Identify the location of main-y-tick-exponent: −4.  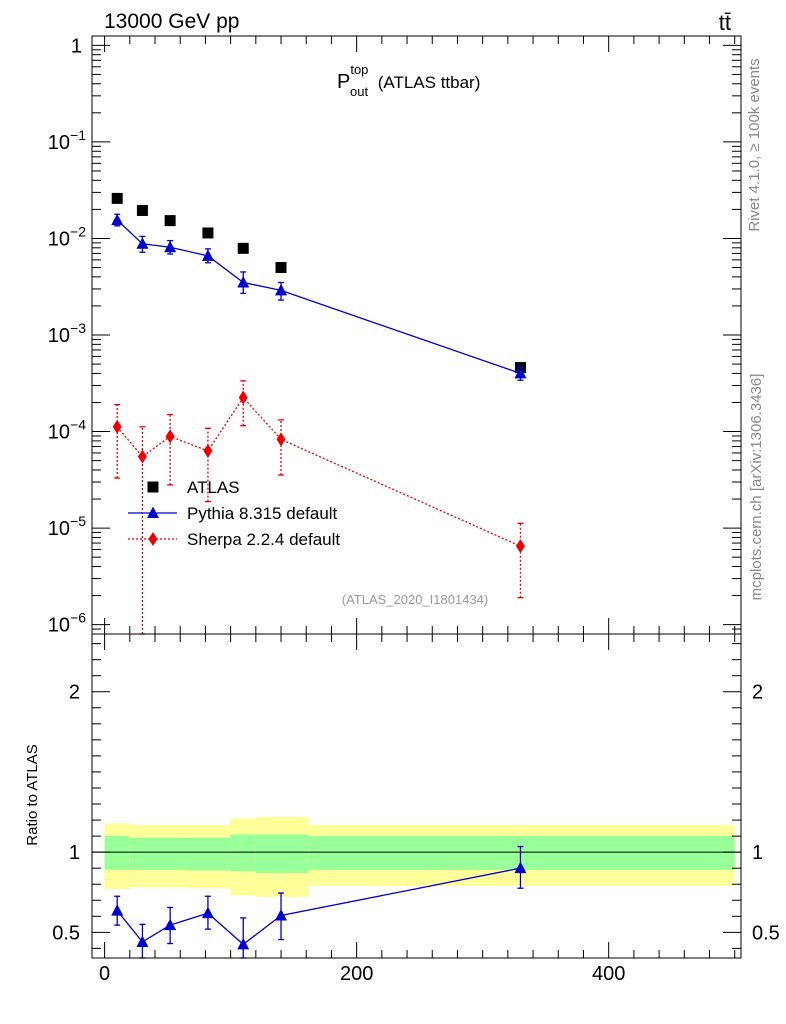
(78, 425).